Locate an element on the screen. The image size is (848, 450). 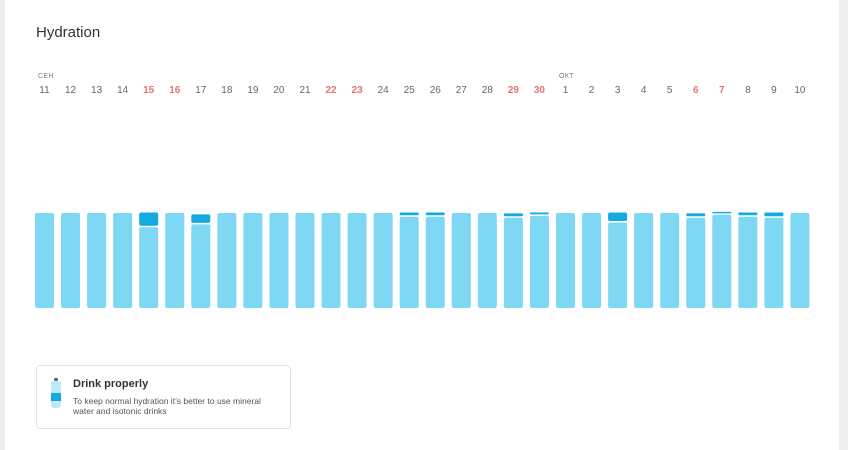
day-label: 8 is located at coordinates (748, 90).